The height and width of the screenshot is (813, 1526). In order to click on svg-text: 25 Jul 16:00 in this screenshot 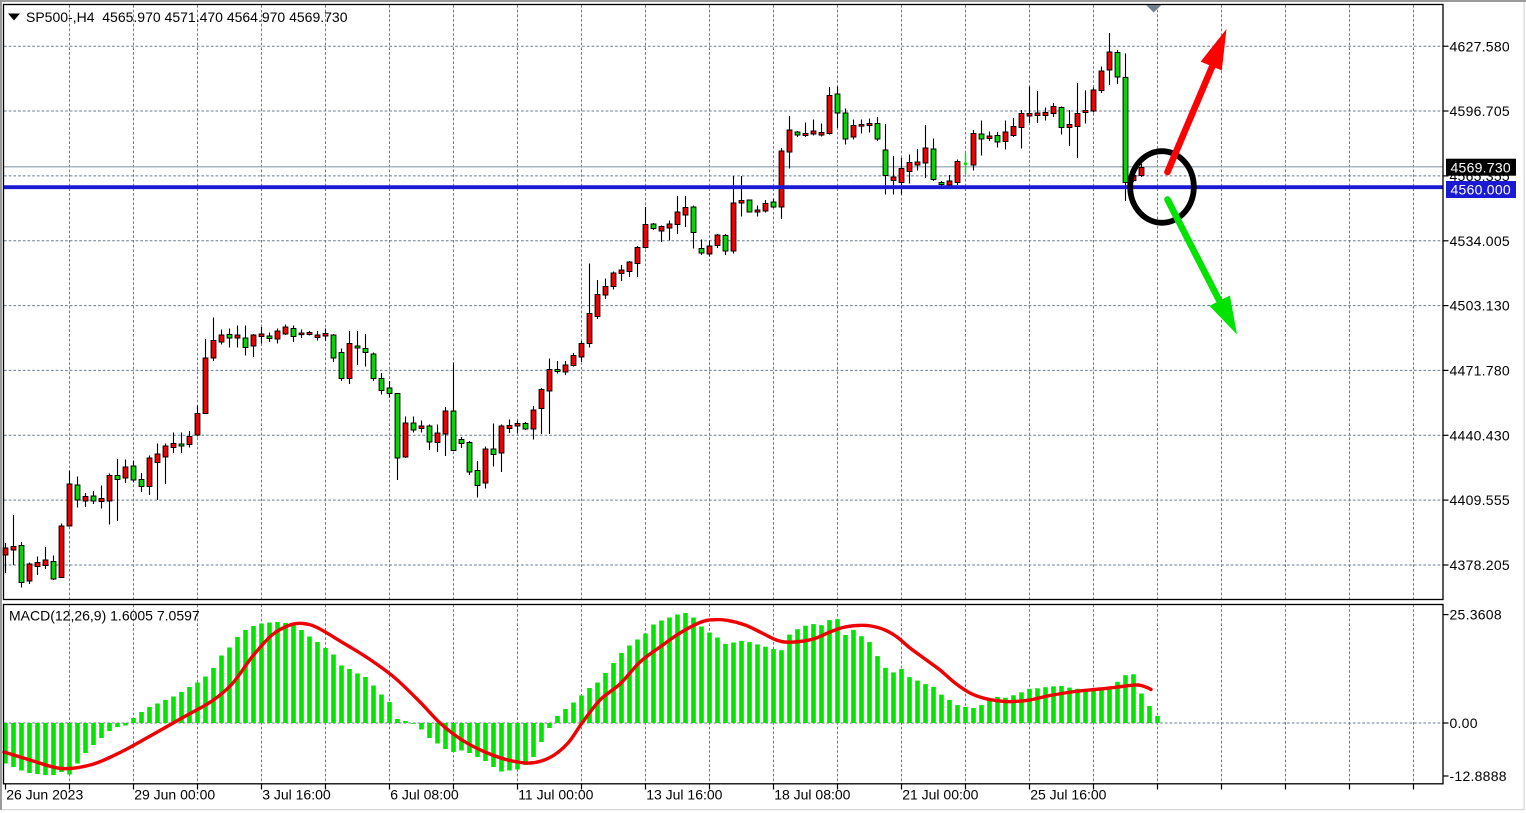, I will do `click(1068, 795)`.